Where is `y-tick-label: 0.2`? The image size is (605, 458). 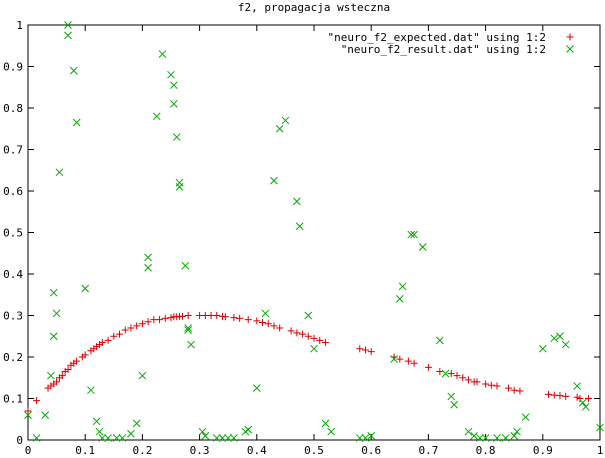 y-tick-label: 0.2 is located at coordinates (13, 357).